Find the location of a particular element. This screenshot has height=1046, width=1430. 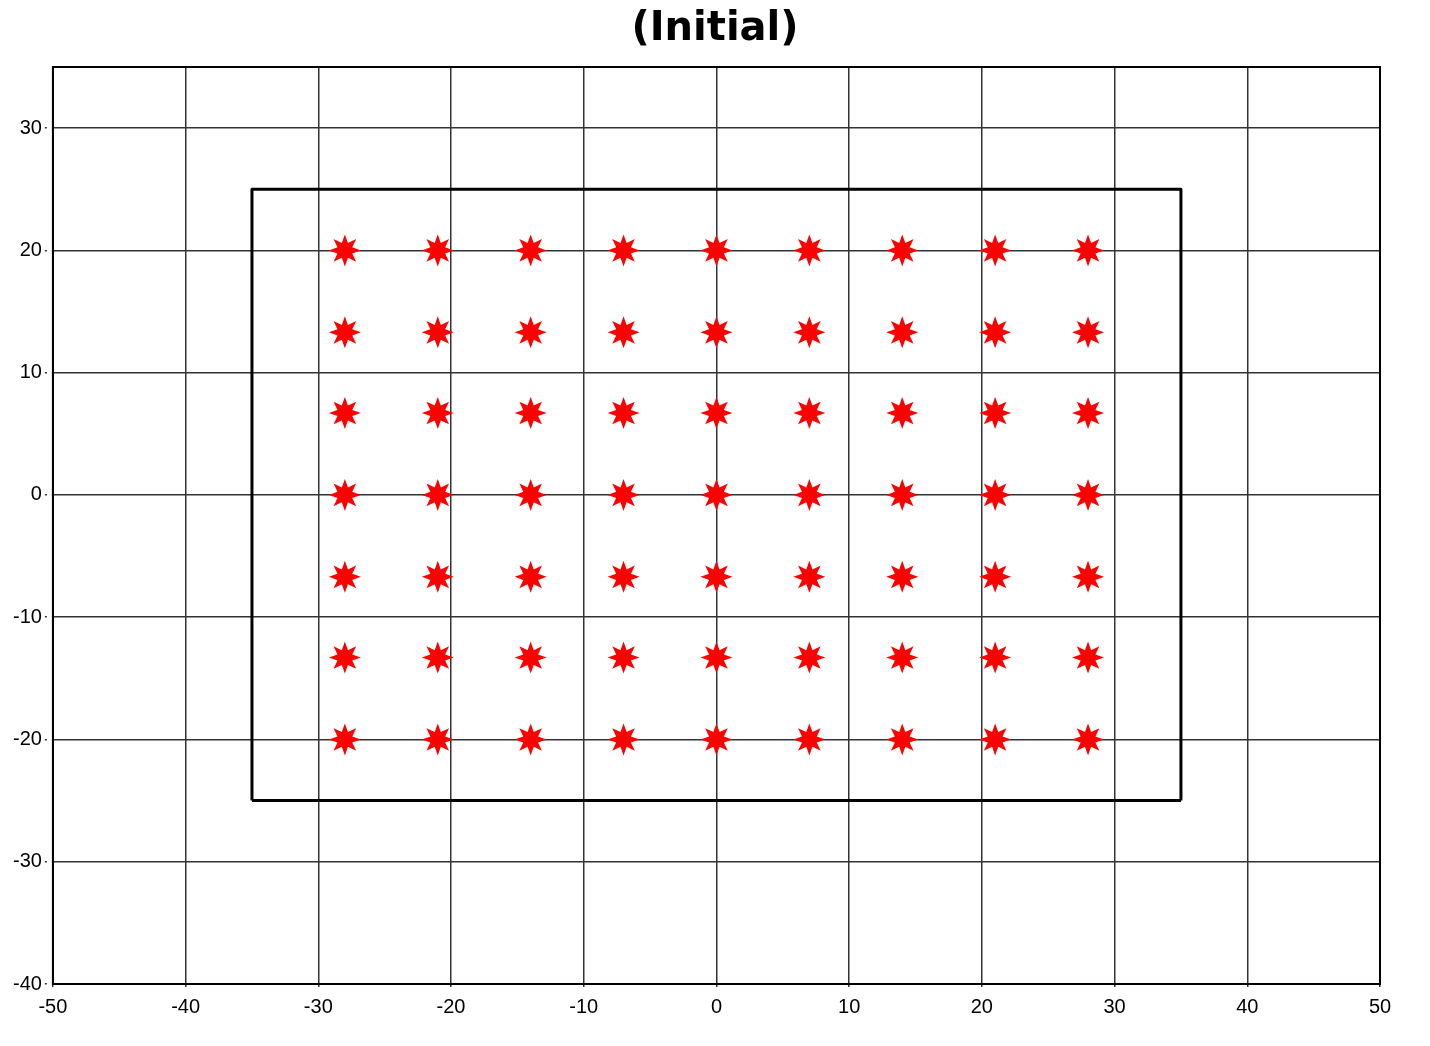

y-tick-label: 20 is located at coordinates (30, 248).